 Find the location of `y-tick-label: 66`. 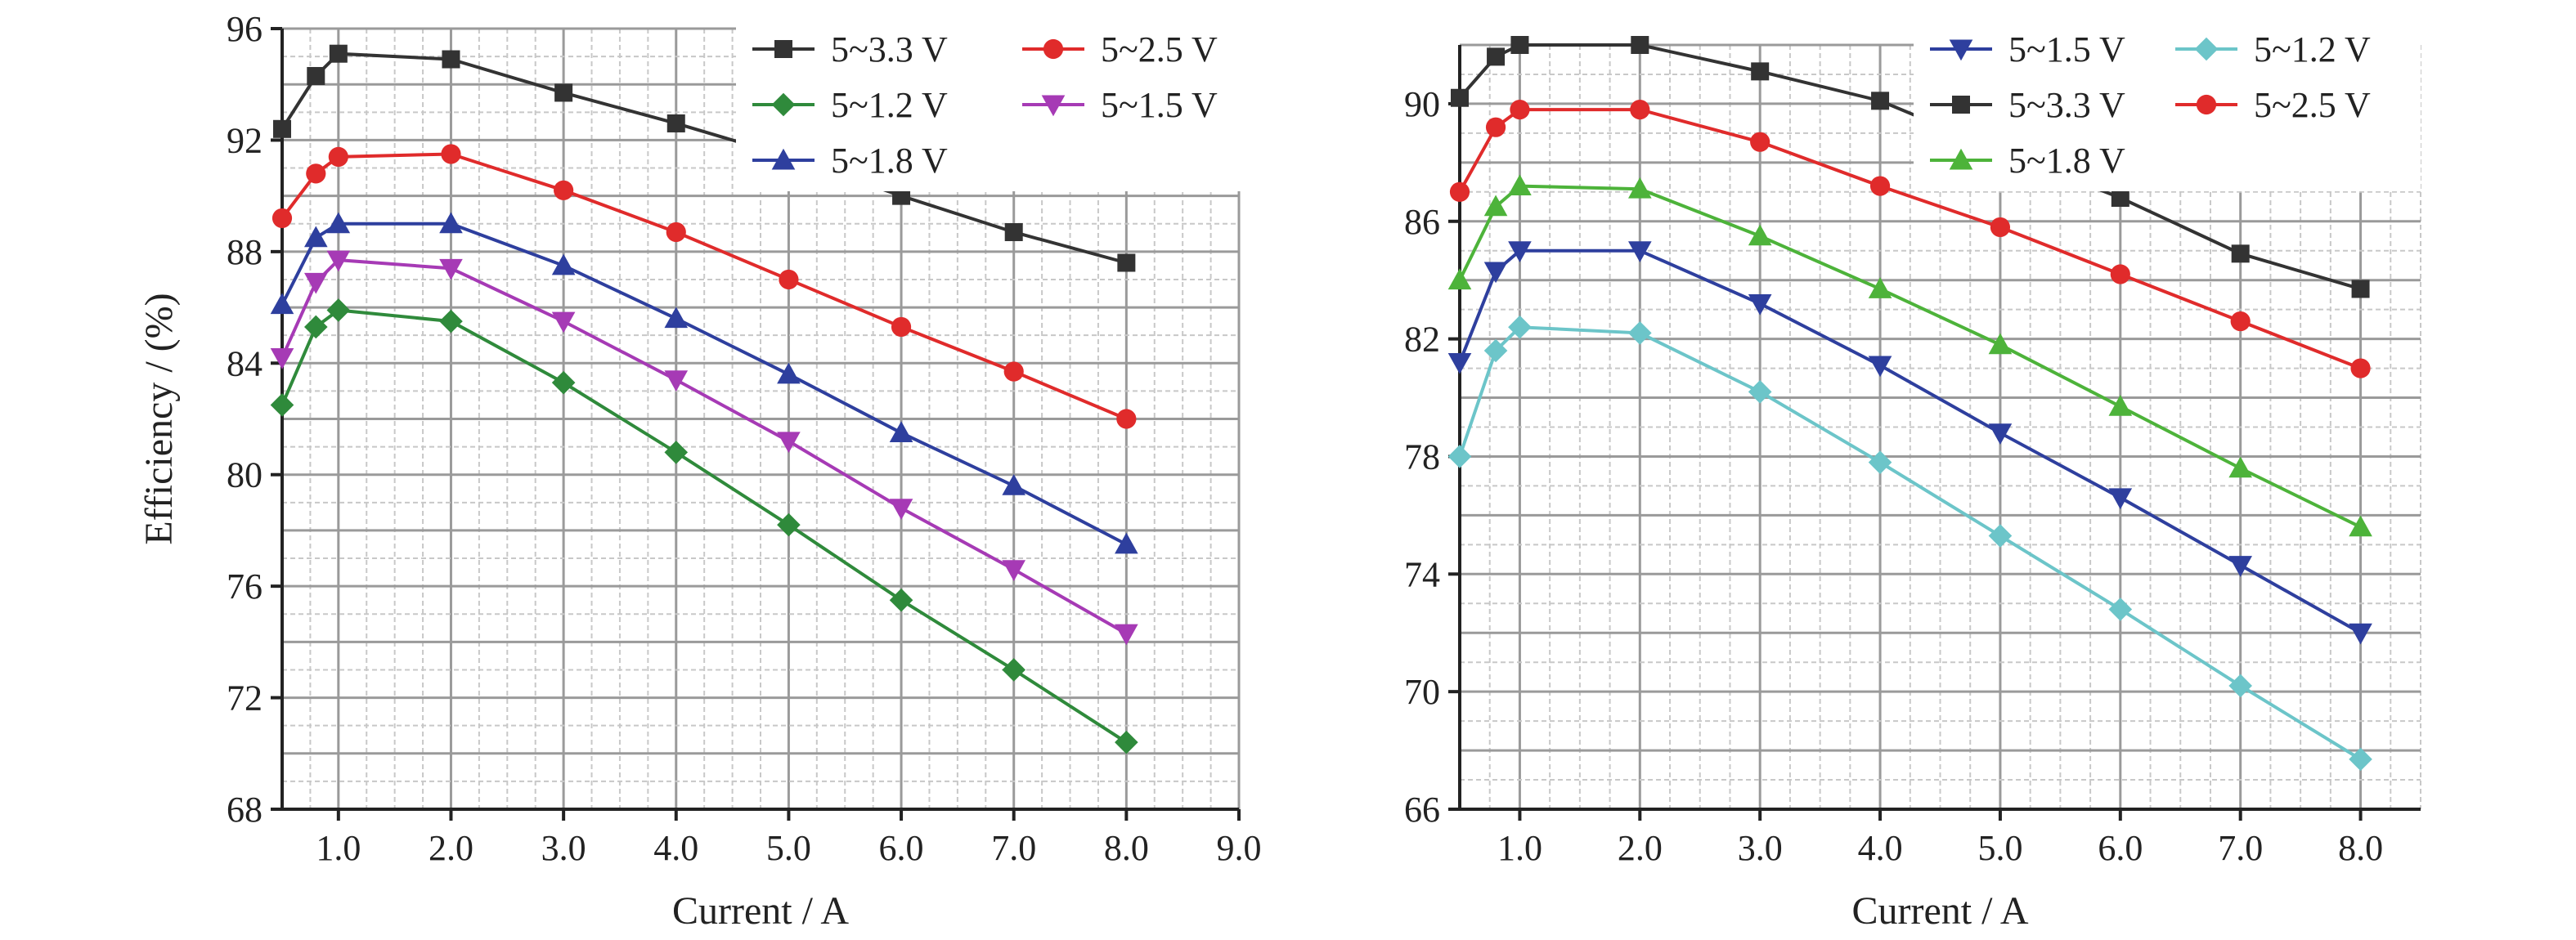

y-tick-label: 66 is located at coordinates (1422, 810).